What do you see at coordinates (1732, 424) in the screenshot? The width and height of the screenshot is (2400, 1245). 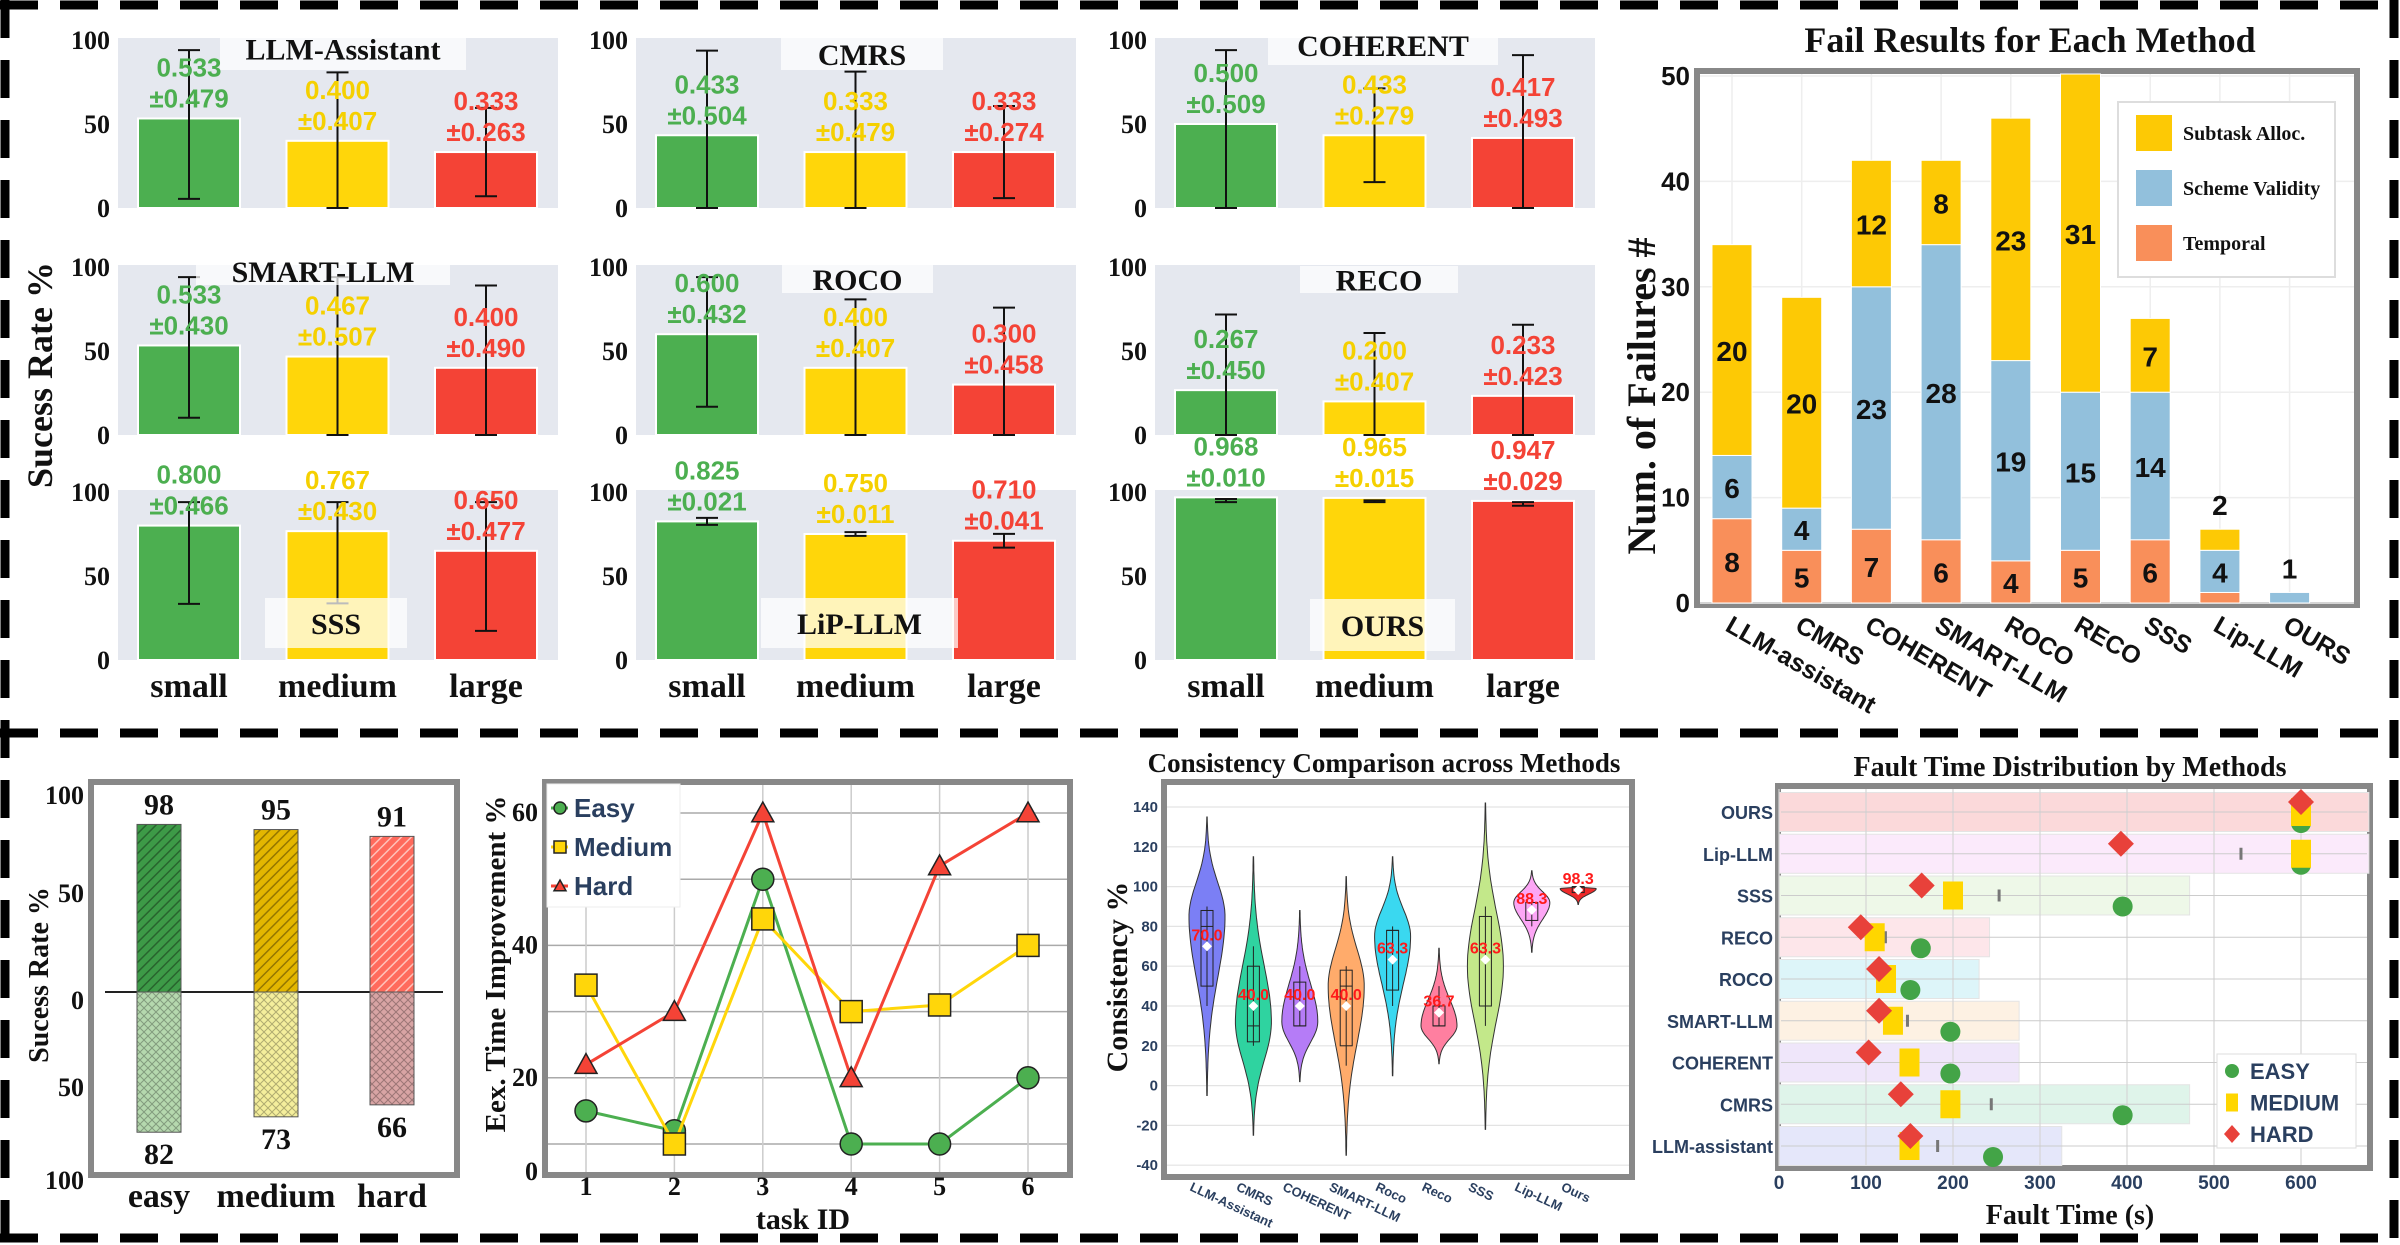 I see `stacked-bar-llm-assistant: 8 6 20` at bounding box center [1732, 424].